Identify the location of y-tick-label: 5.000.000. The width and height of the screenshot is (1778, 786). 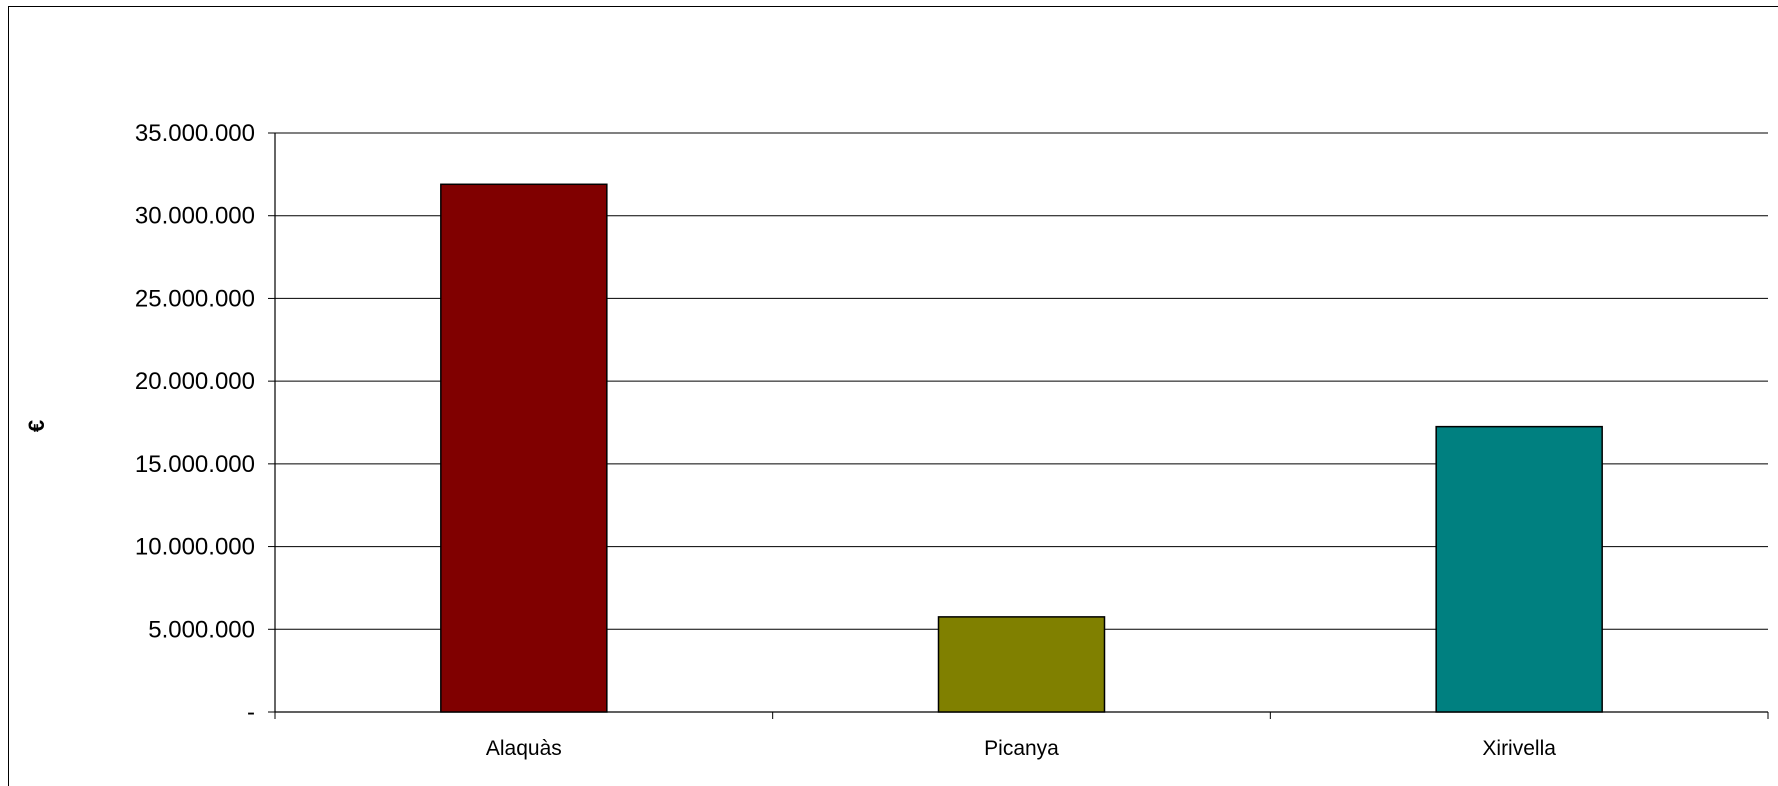
(201, 629).